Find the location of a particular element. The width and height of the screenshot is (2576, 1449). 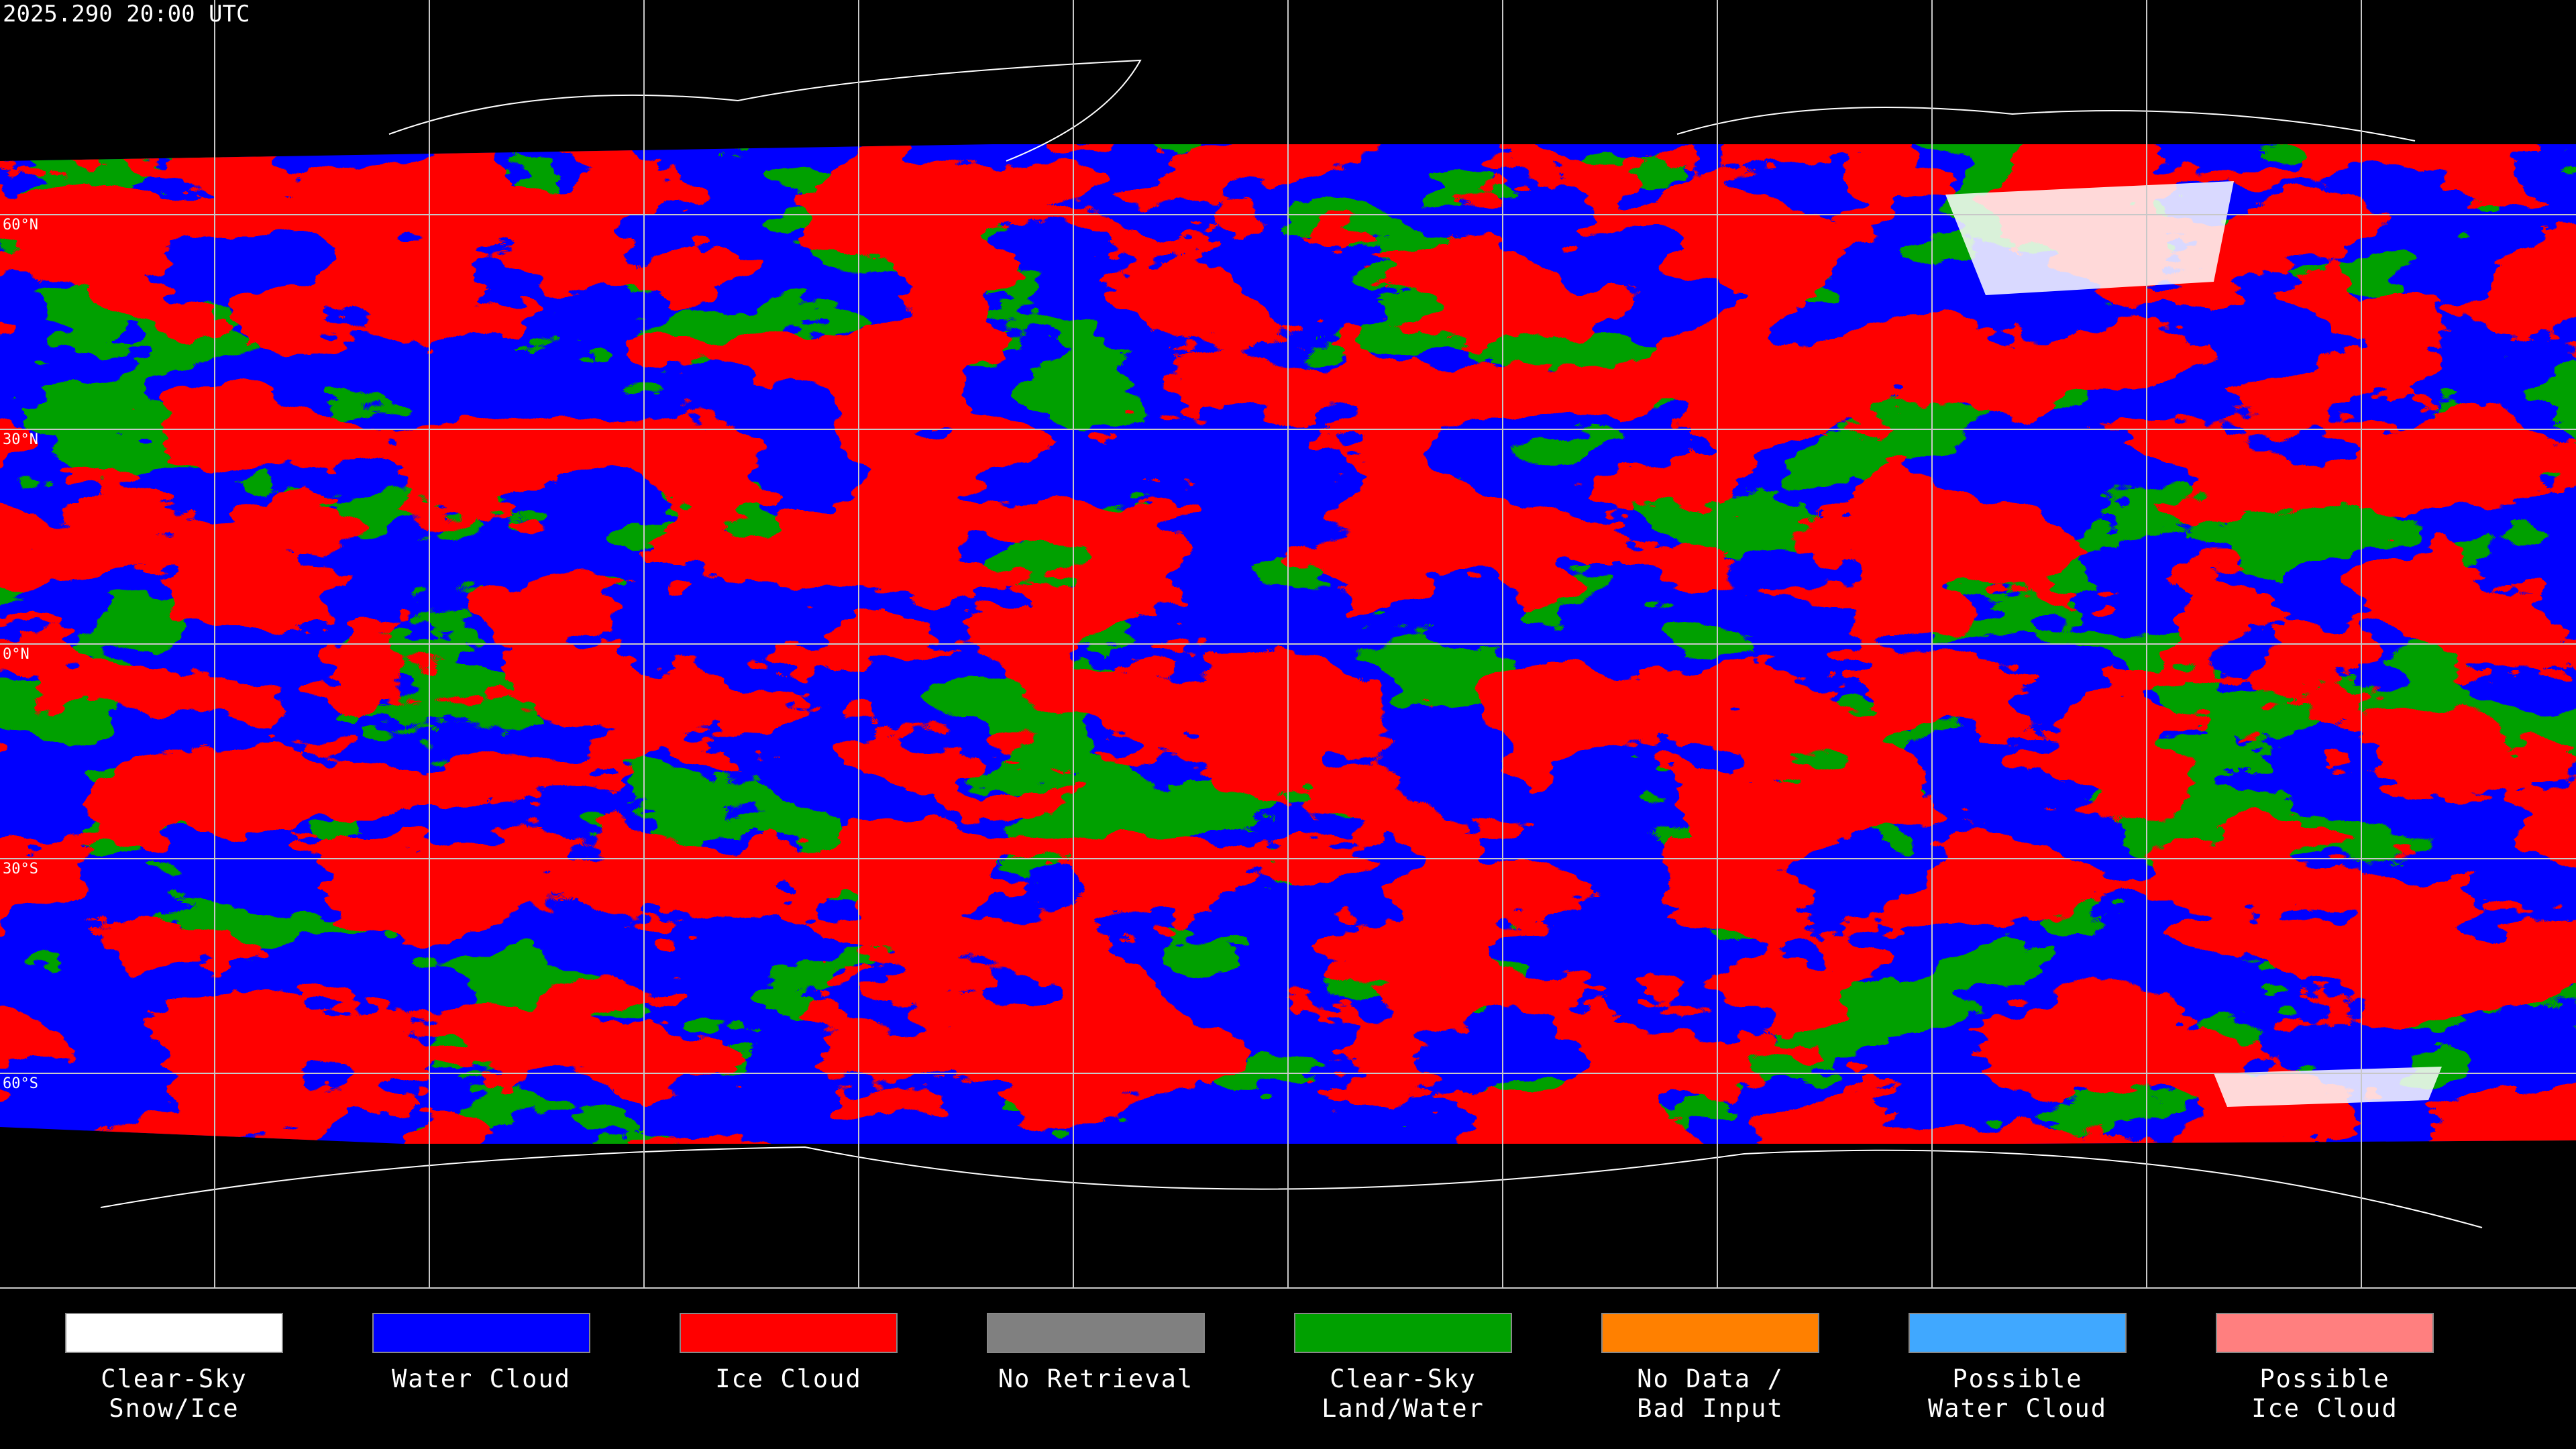

legend-label: No Data / Bad Input is located at coordinates (1710, 1393).